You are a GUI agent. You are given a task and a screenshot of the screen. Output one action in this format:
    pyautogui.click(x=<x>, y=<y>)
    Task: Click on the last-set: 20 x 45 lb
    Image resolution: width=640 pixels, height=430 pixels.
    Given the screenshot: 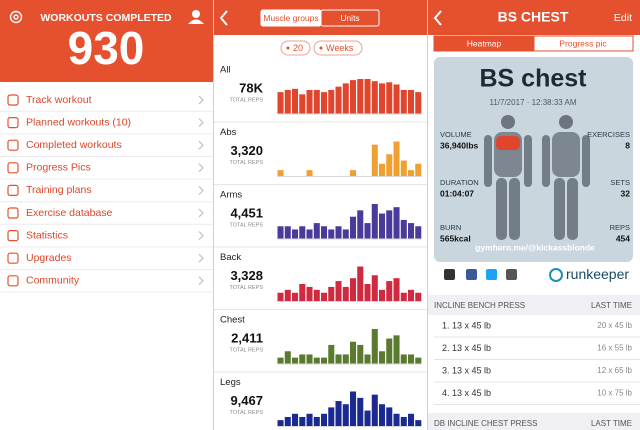 What is the action you would take?
    pyautogui.click(x=614, y=325)
    